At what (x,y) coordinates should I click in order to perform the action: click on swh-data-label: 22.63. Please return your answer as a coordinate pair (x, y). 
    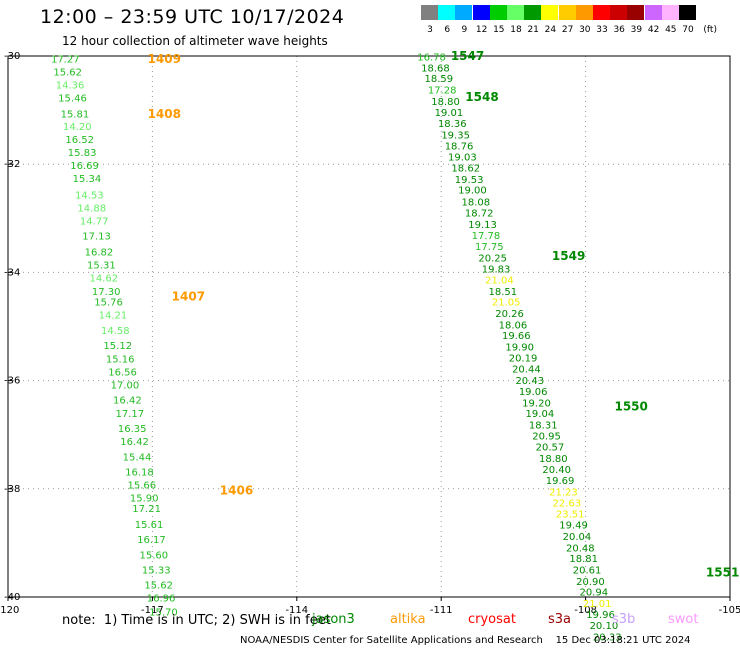
    Looking at the image, I should click on (567, 503).